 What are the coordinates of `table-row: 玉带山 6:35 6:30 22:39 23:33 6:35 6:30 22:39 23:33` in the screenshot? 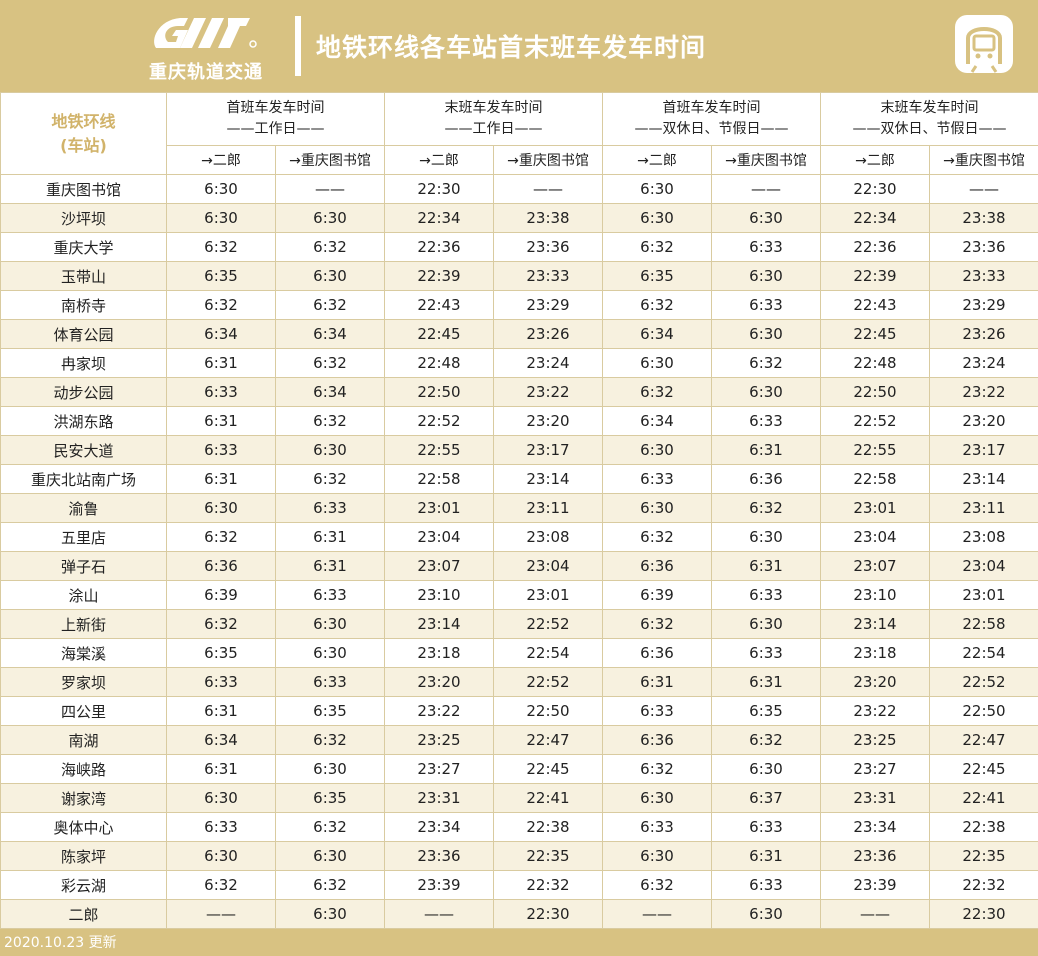 It's located at (519, 276).